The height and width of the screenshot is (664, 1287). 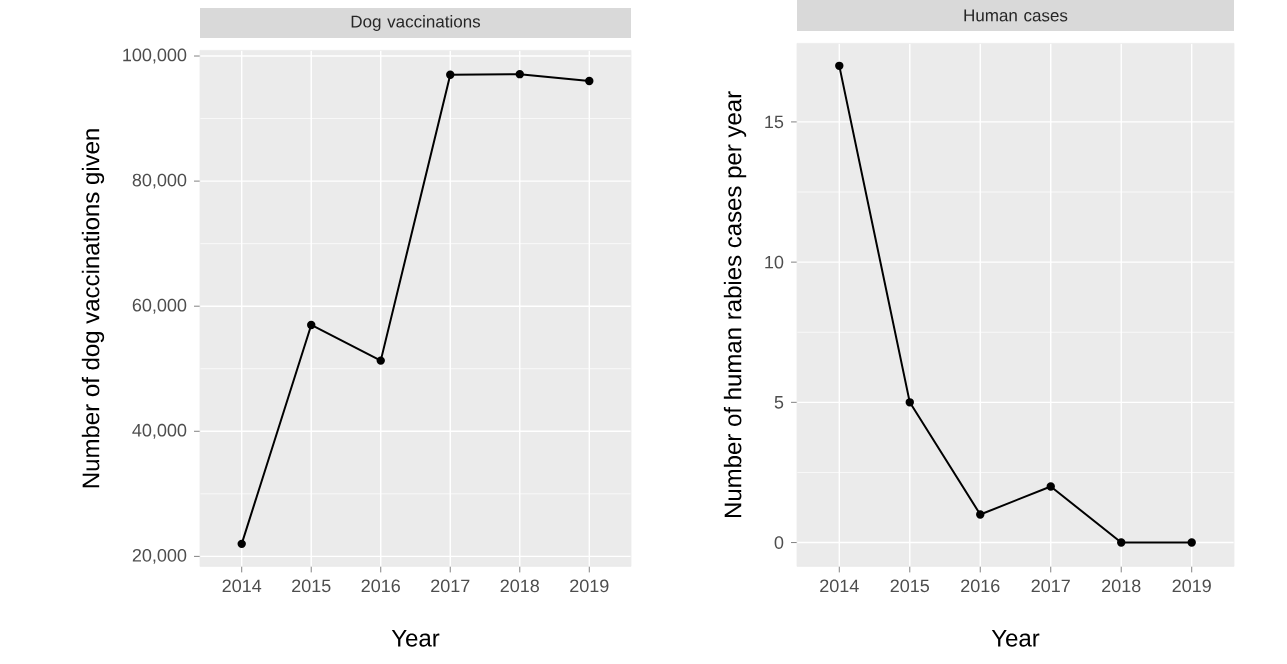 I want to click on chart-title: Dog vaccinations, so click(x=416, y=22).